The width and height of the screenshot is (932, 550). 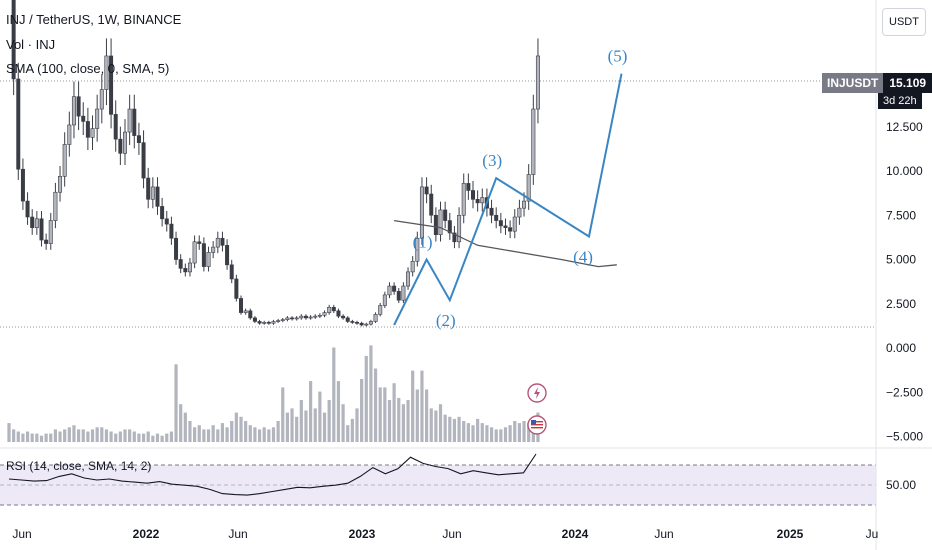 I want to click on us-flag-icon, so click(x=537, y=425).